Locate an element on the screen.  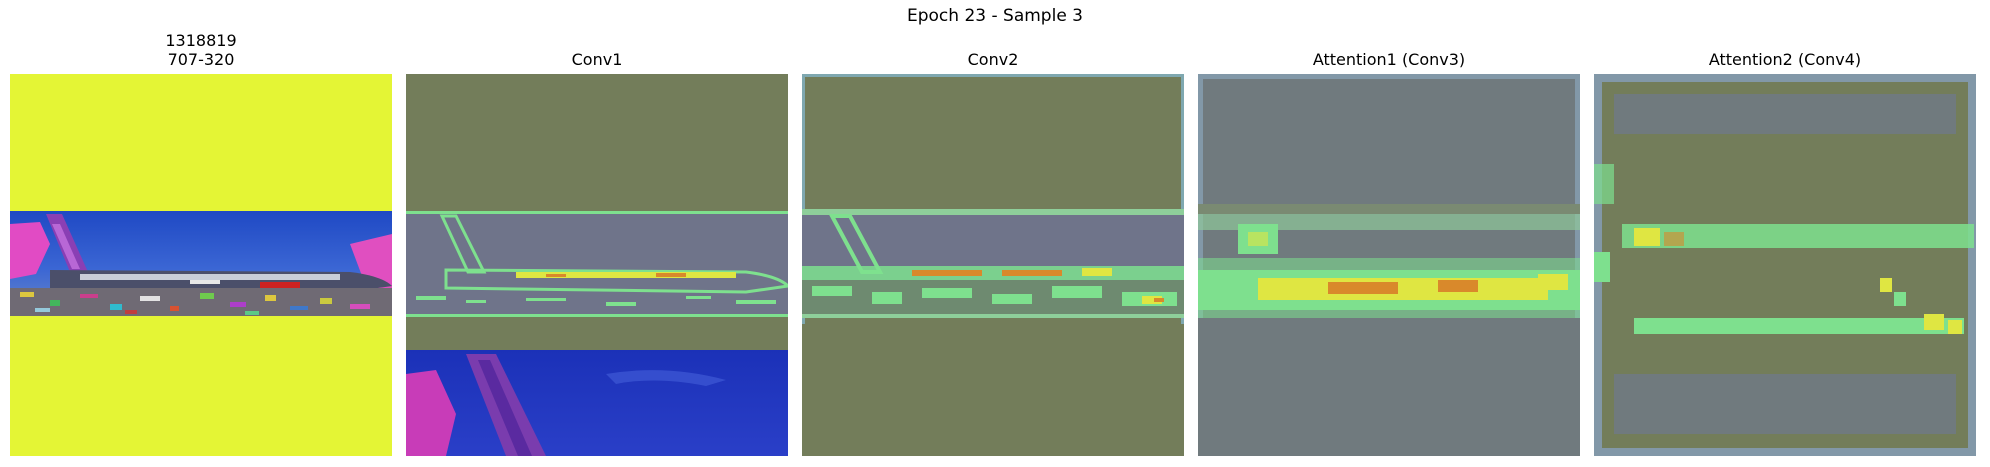
panel-title-conv1: Conv1 is located at coordinates (597, 59).